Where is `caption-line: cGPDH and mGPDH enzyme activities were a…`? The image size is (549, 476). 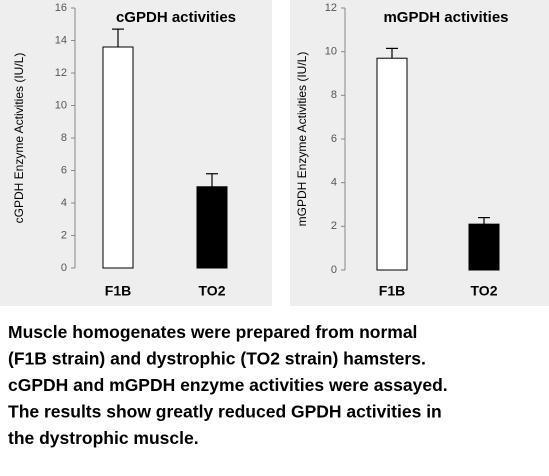
caption-line: cGPDH and mGPDH enzyme activities were a… is located at coordinates (228, 385).